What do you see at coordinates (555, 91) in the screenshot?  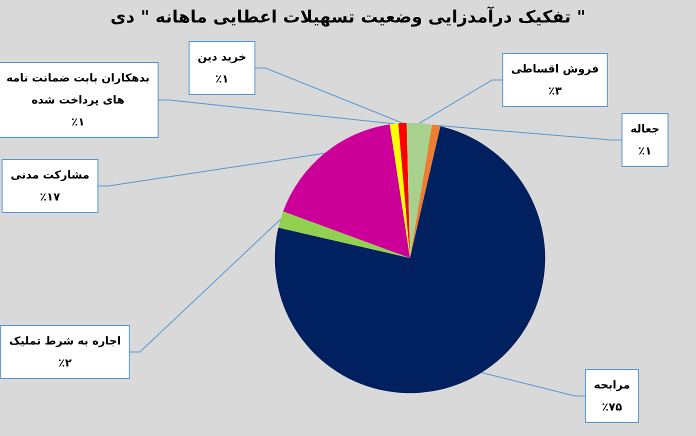 I see `data-label: ٪۳` at bounding box center [555, 91].